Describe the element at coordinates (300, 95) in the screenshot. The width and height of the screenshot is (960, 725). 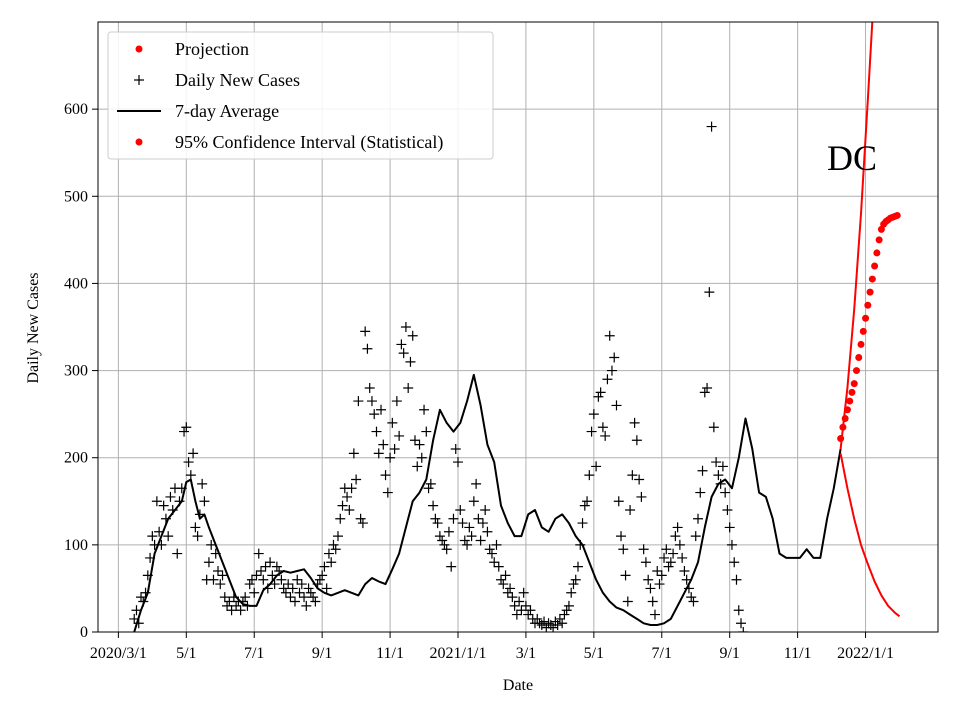
I see `legend-box` at that location.